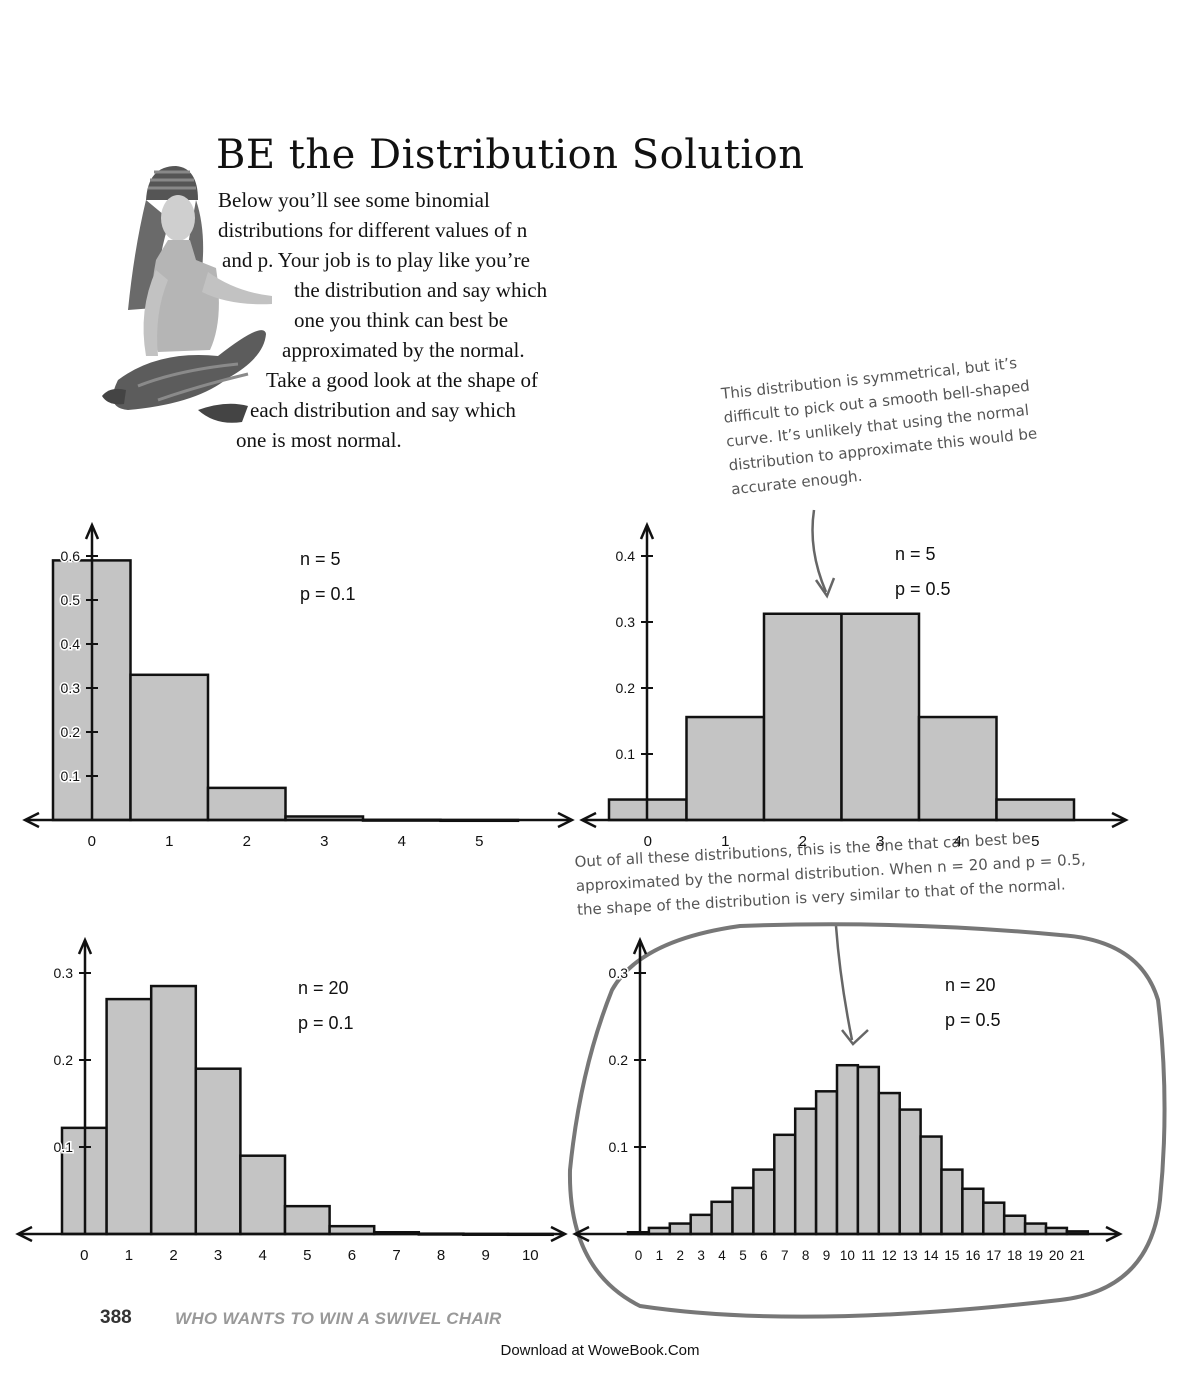 Image resolution: width=1200 pixels, height=1387 pixels. What do you see at coordinates (383, 410) in the screenshot?
I see `intro-line: each distribution and say which` at bounding box center [383, 410].